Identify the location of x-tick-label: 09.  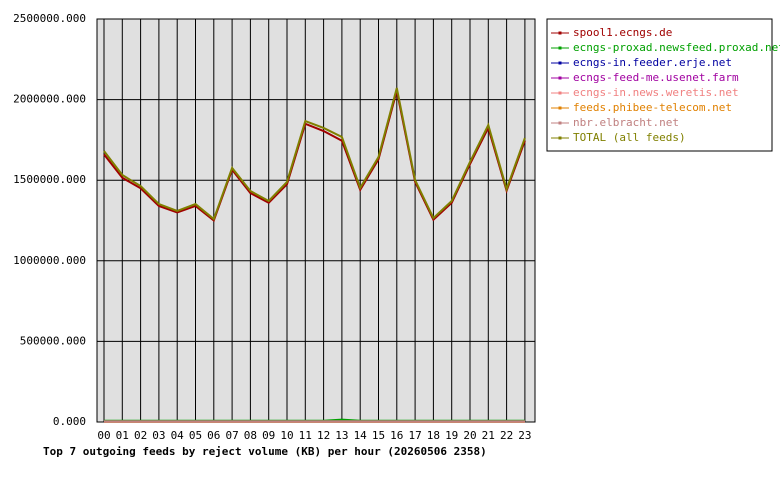
(268, 435).